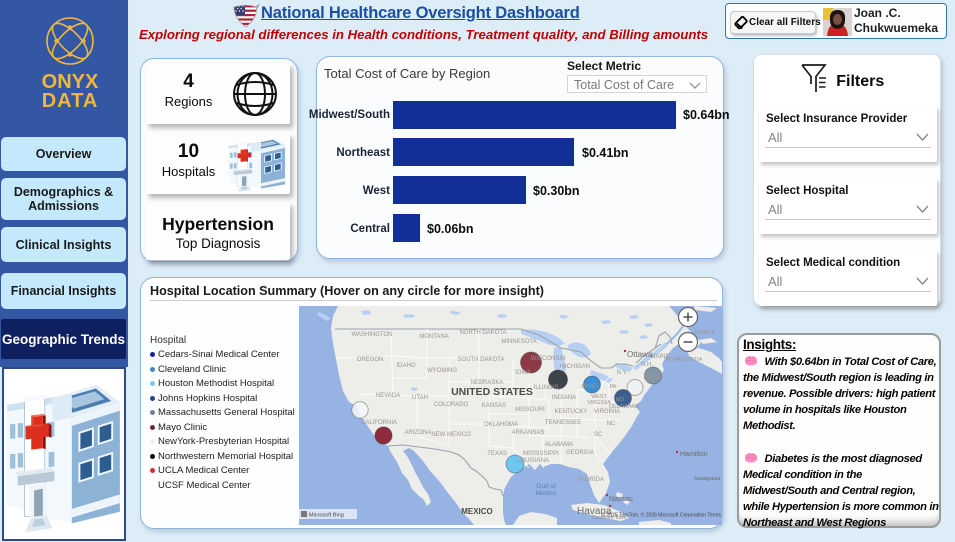  What do you see at coordinates (501, 425) in the screenshot?
I see `svg-text: OKLAHOMA` at bounding box center [501, 425].